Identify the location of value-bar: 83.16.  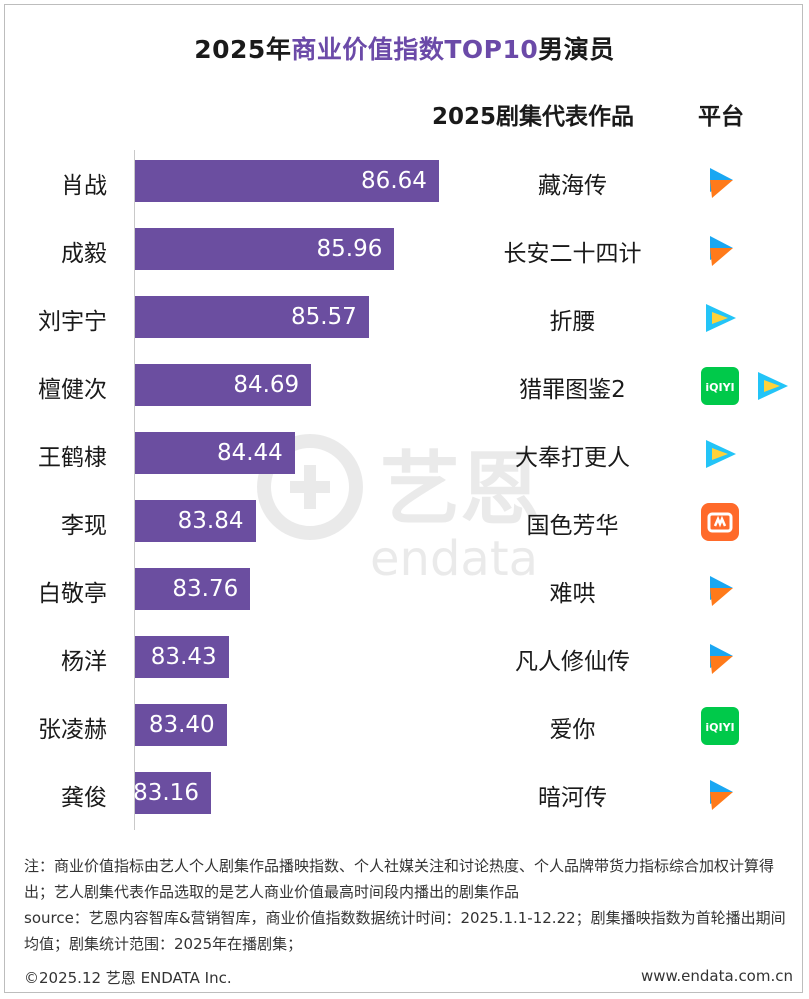
(172, 793).